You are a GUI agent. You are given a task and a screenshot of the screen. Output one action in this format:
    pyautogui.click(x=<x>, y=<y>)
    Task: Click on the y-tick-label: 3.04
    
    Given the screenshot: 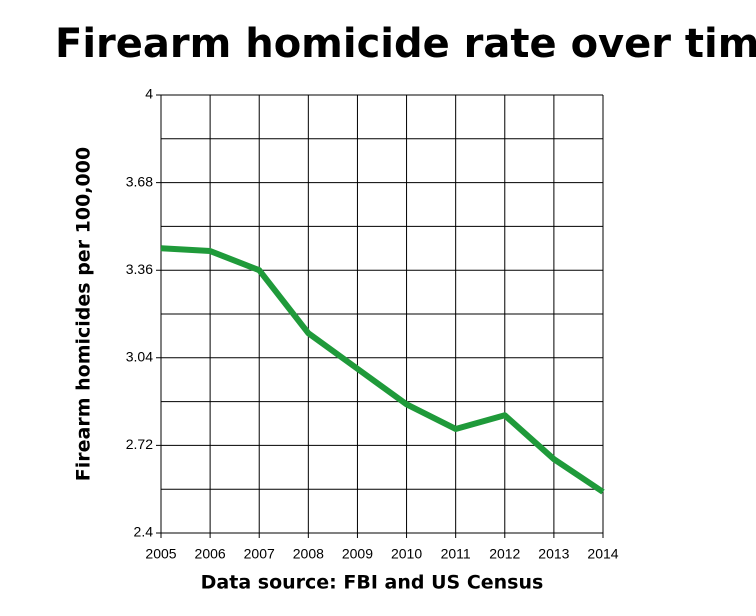 What is the action you would take?
    pyautogui.click(x=139, y=357)
    